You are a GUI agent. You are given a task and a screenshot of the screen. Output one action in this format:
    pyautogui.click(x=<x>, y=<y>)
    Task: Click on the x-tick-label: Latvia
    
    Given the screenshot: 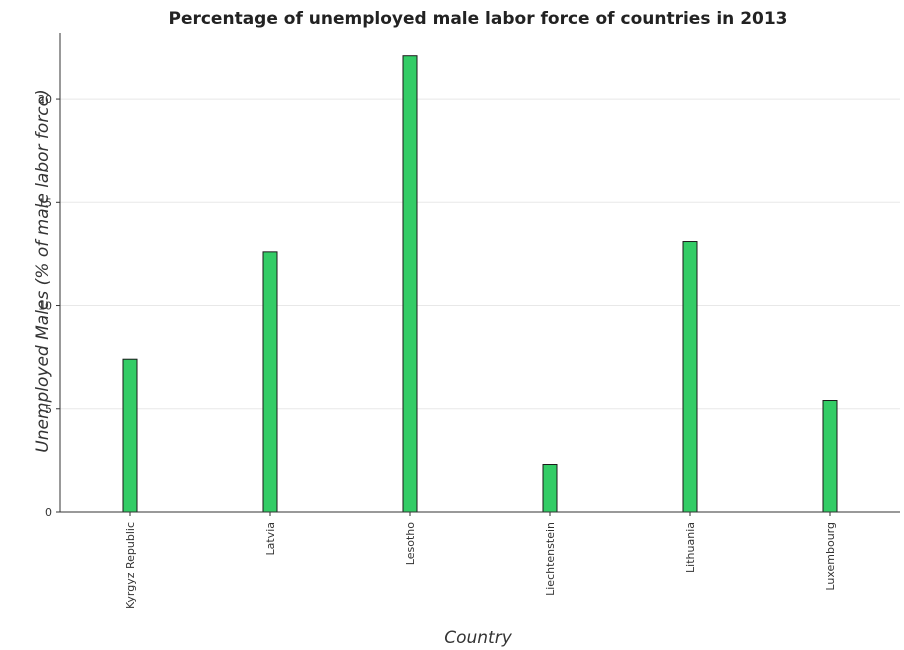 What is the action you would take?
    pyautogui.click(x=270, y=539)
    